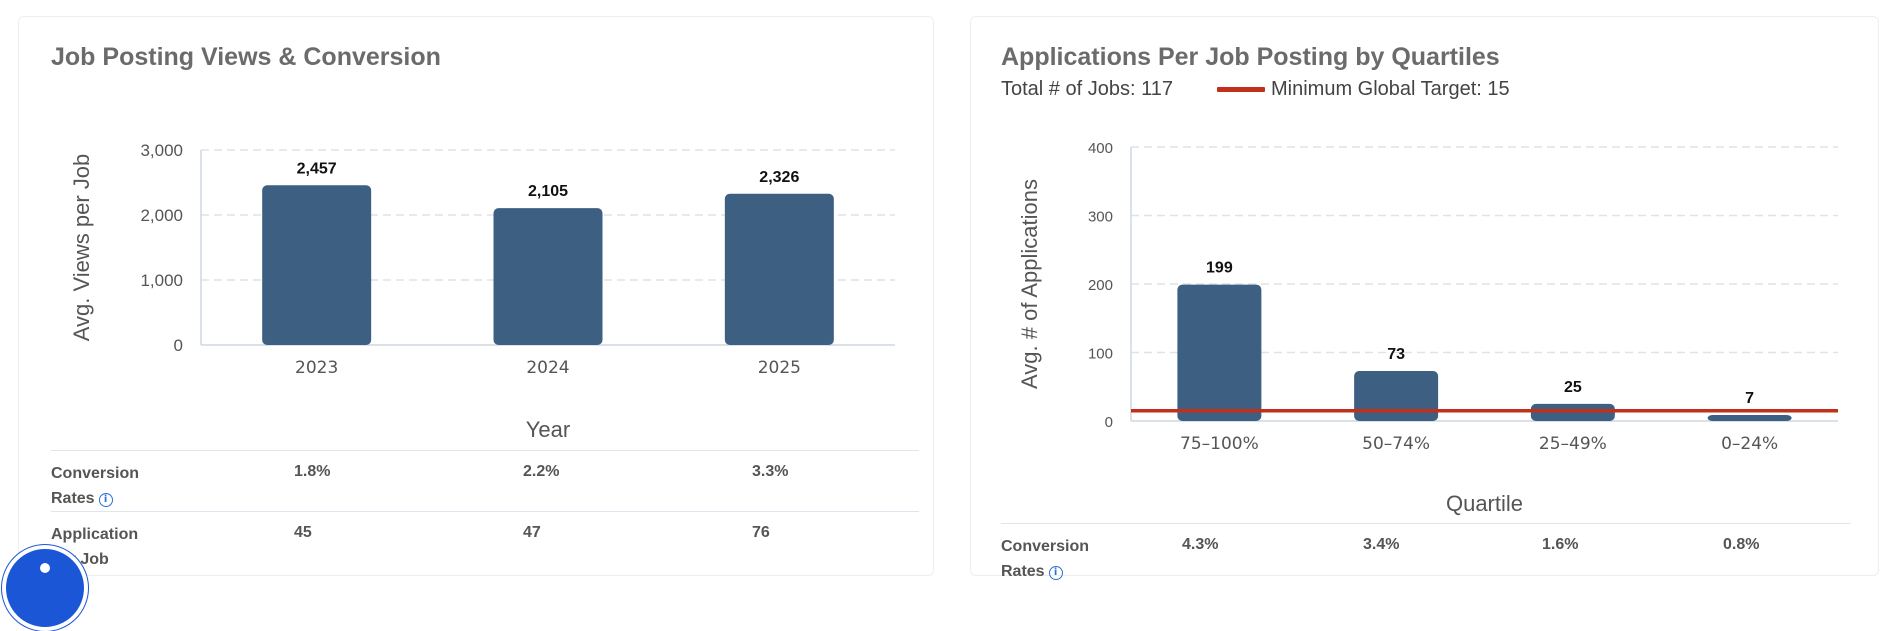 The height and width of the screenshot is (631, 1899). What do you see at coordinates (161, 150) in the screenshot?
I see `y-tick-label: 3,000` at bounding box center [161, 150].